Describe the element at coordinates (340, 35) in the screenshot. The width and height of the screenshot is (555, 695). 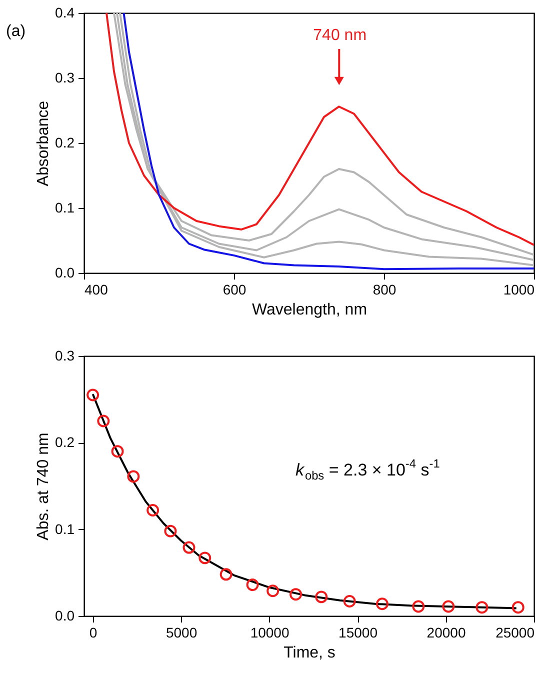
I see `annotation: 740 nm` at that location.